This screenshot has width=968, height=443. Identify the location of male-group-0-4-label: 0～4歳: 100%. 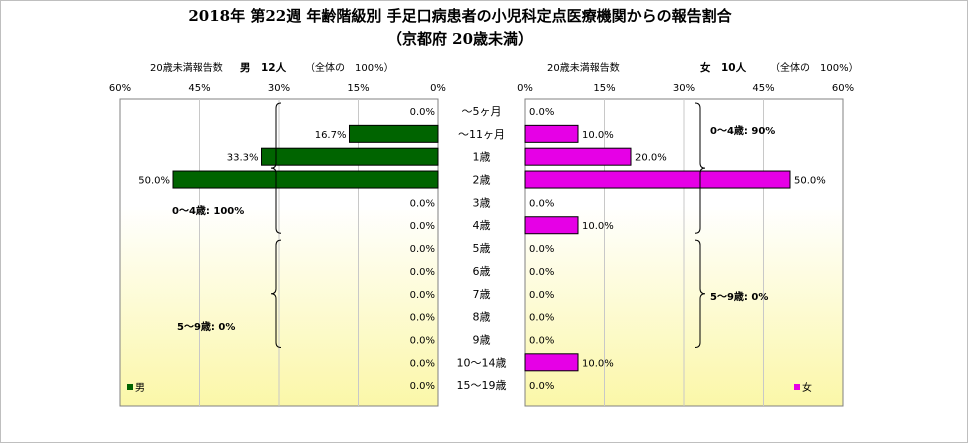
(208, 210).